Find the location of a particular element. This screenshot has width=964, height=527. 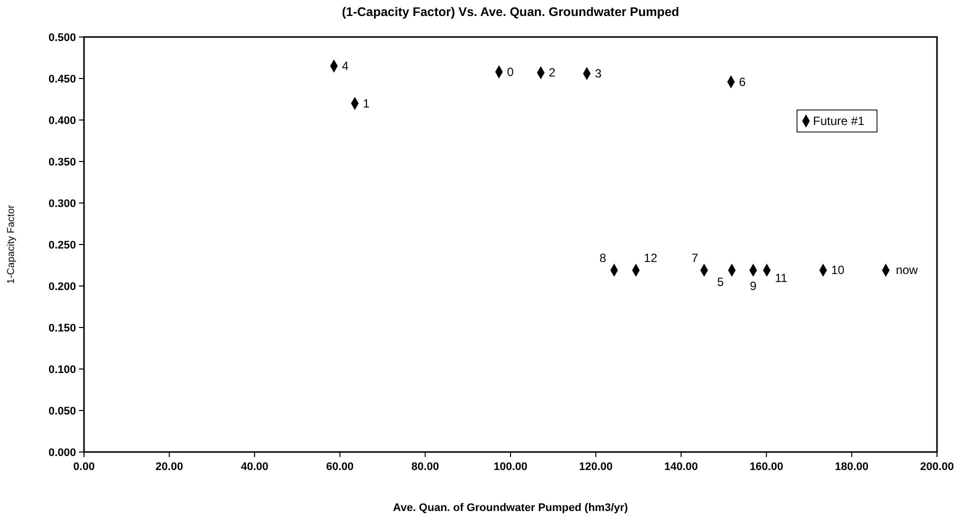

annotation: 8 is located at coordinates (602, 258).